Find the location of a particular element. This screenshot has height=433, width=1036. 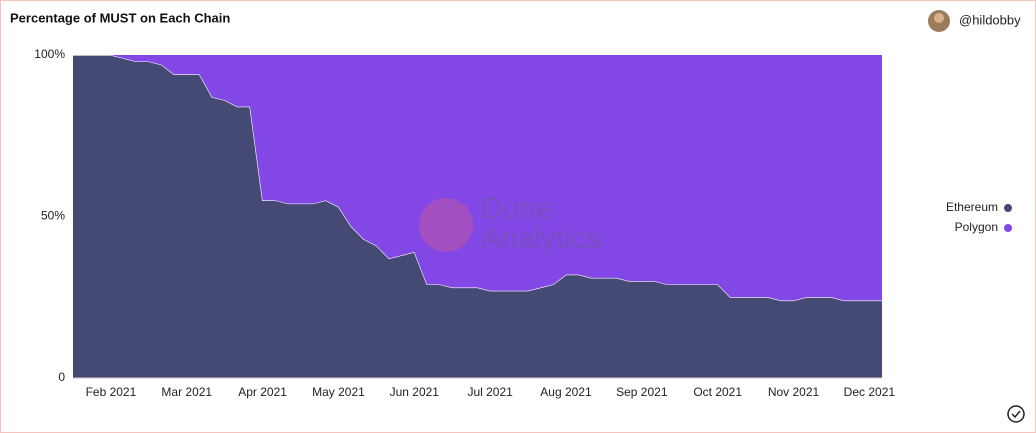

legend-label: Polygon is located at coordinates (976, 227).